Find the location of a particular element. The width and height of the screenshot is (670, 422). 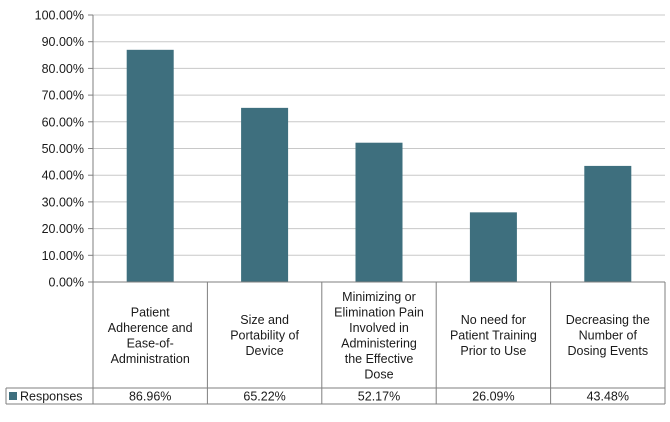

category-label: Number of is located at coordinates (608, 336).